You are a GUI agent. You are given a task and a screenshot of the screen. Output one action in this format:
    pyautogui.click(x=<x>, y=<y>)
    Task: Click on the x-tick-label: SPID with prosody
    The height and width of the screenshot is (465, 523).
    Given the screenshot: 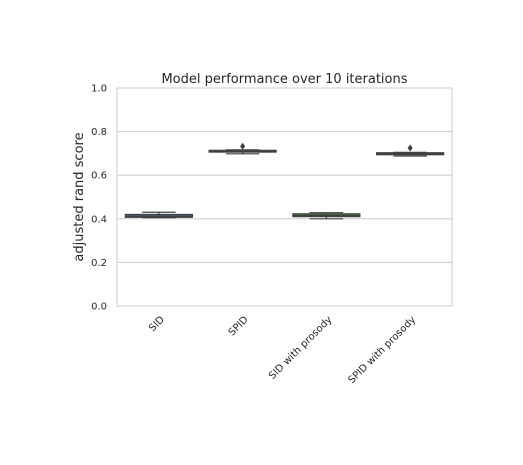 What is the action you would take?
    pyautogui.click(x=382, y=350)
    